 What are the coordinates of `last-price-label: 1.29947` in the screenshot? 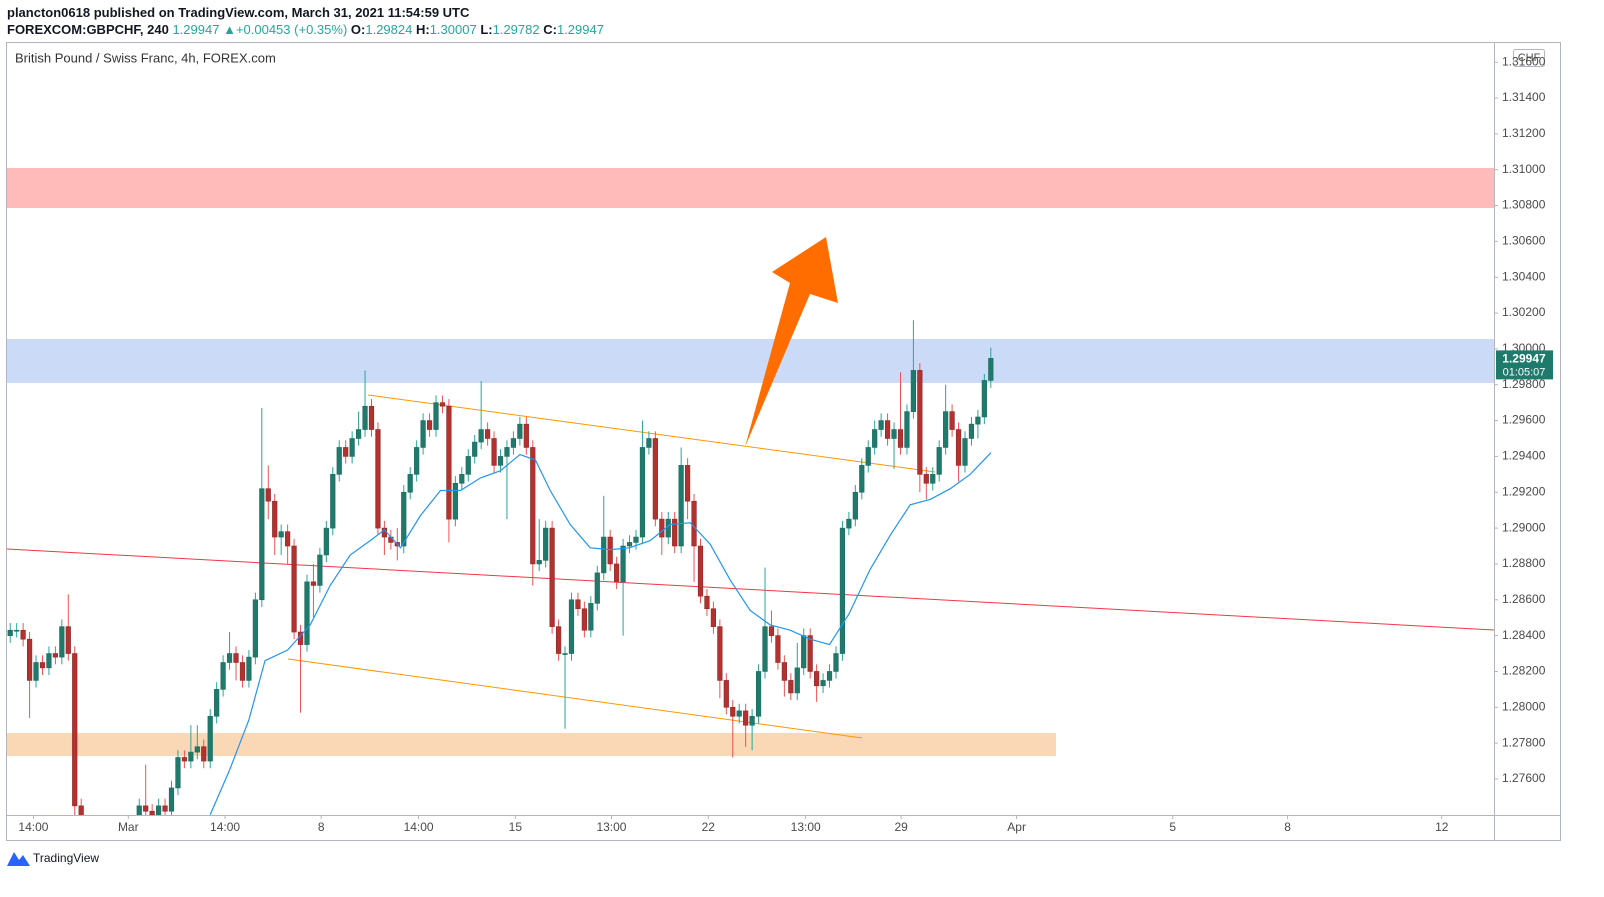 It's located at (1524, 359).